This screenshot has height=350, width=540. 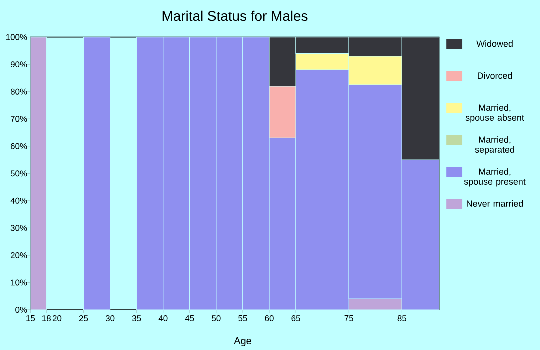 What do you see at coordinates (17, 37) in the screenshot?
I see `y-tick-label: 100%` at bounding box center [17, 37].